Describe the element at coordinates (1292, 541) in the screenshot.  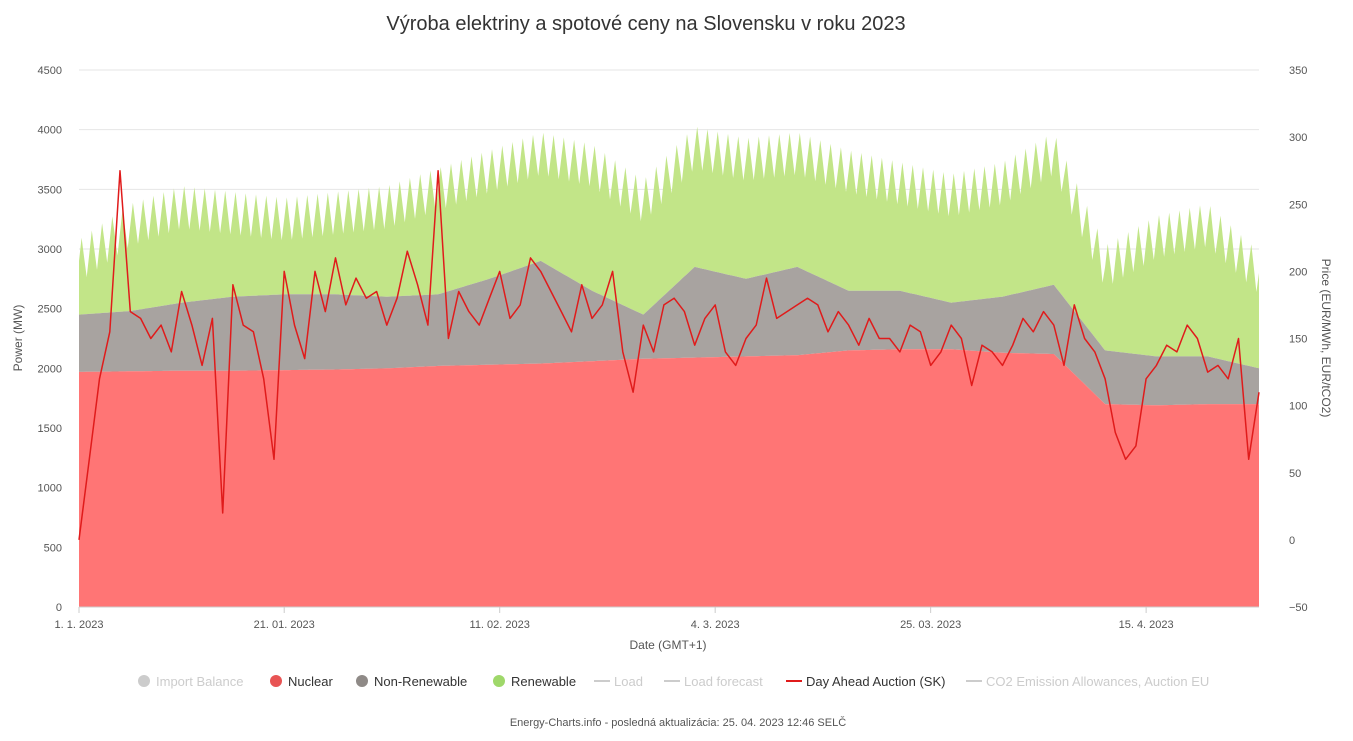
I see `y-right-tick-label: 0` at that location.